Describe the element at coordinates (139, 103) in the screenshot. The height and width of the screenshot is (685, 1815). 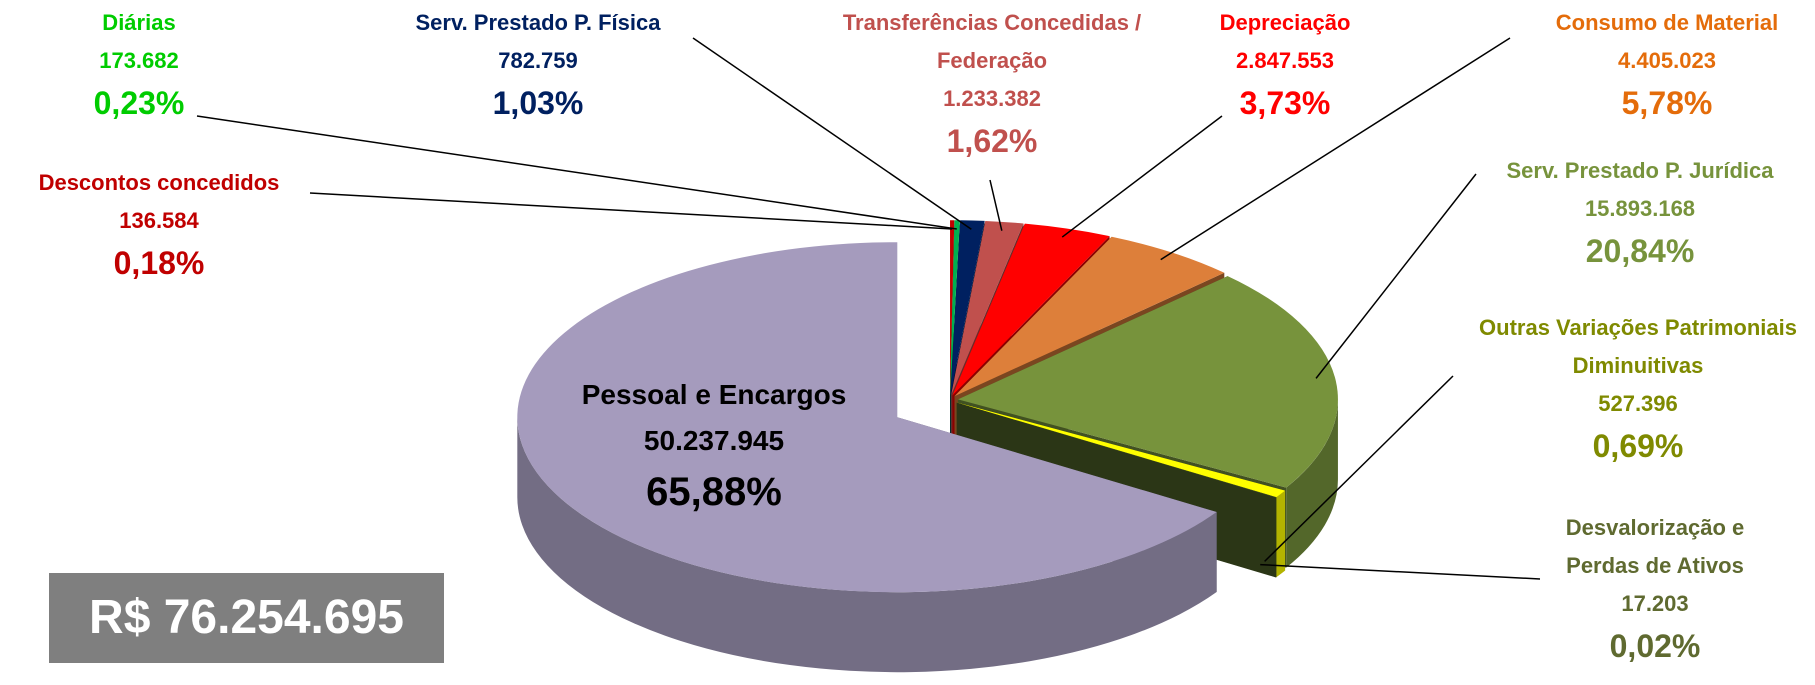
I see `slice-percent: 0,23%` at that location.